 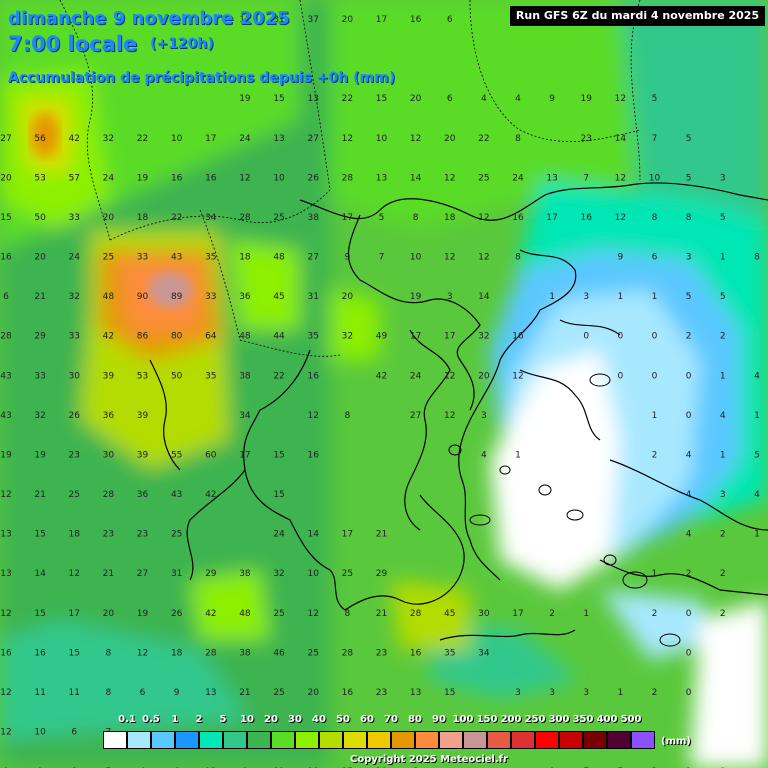 What do you see at coordinates (177, 693) in the screenshot?
I see `grid-value: 9` at bounding box center [177, 693].